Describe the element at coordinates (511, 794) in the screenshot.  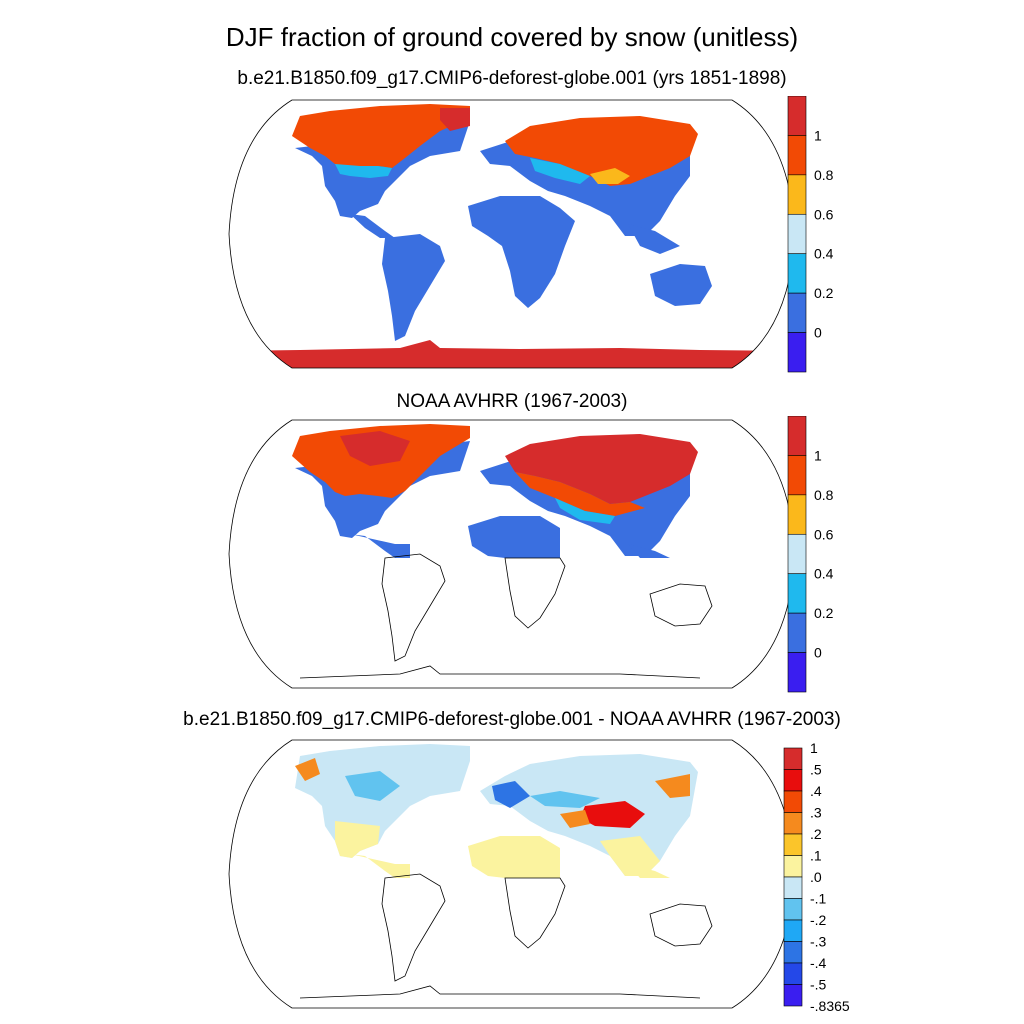
I see `europe-negative` at that location.